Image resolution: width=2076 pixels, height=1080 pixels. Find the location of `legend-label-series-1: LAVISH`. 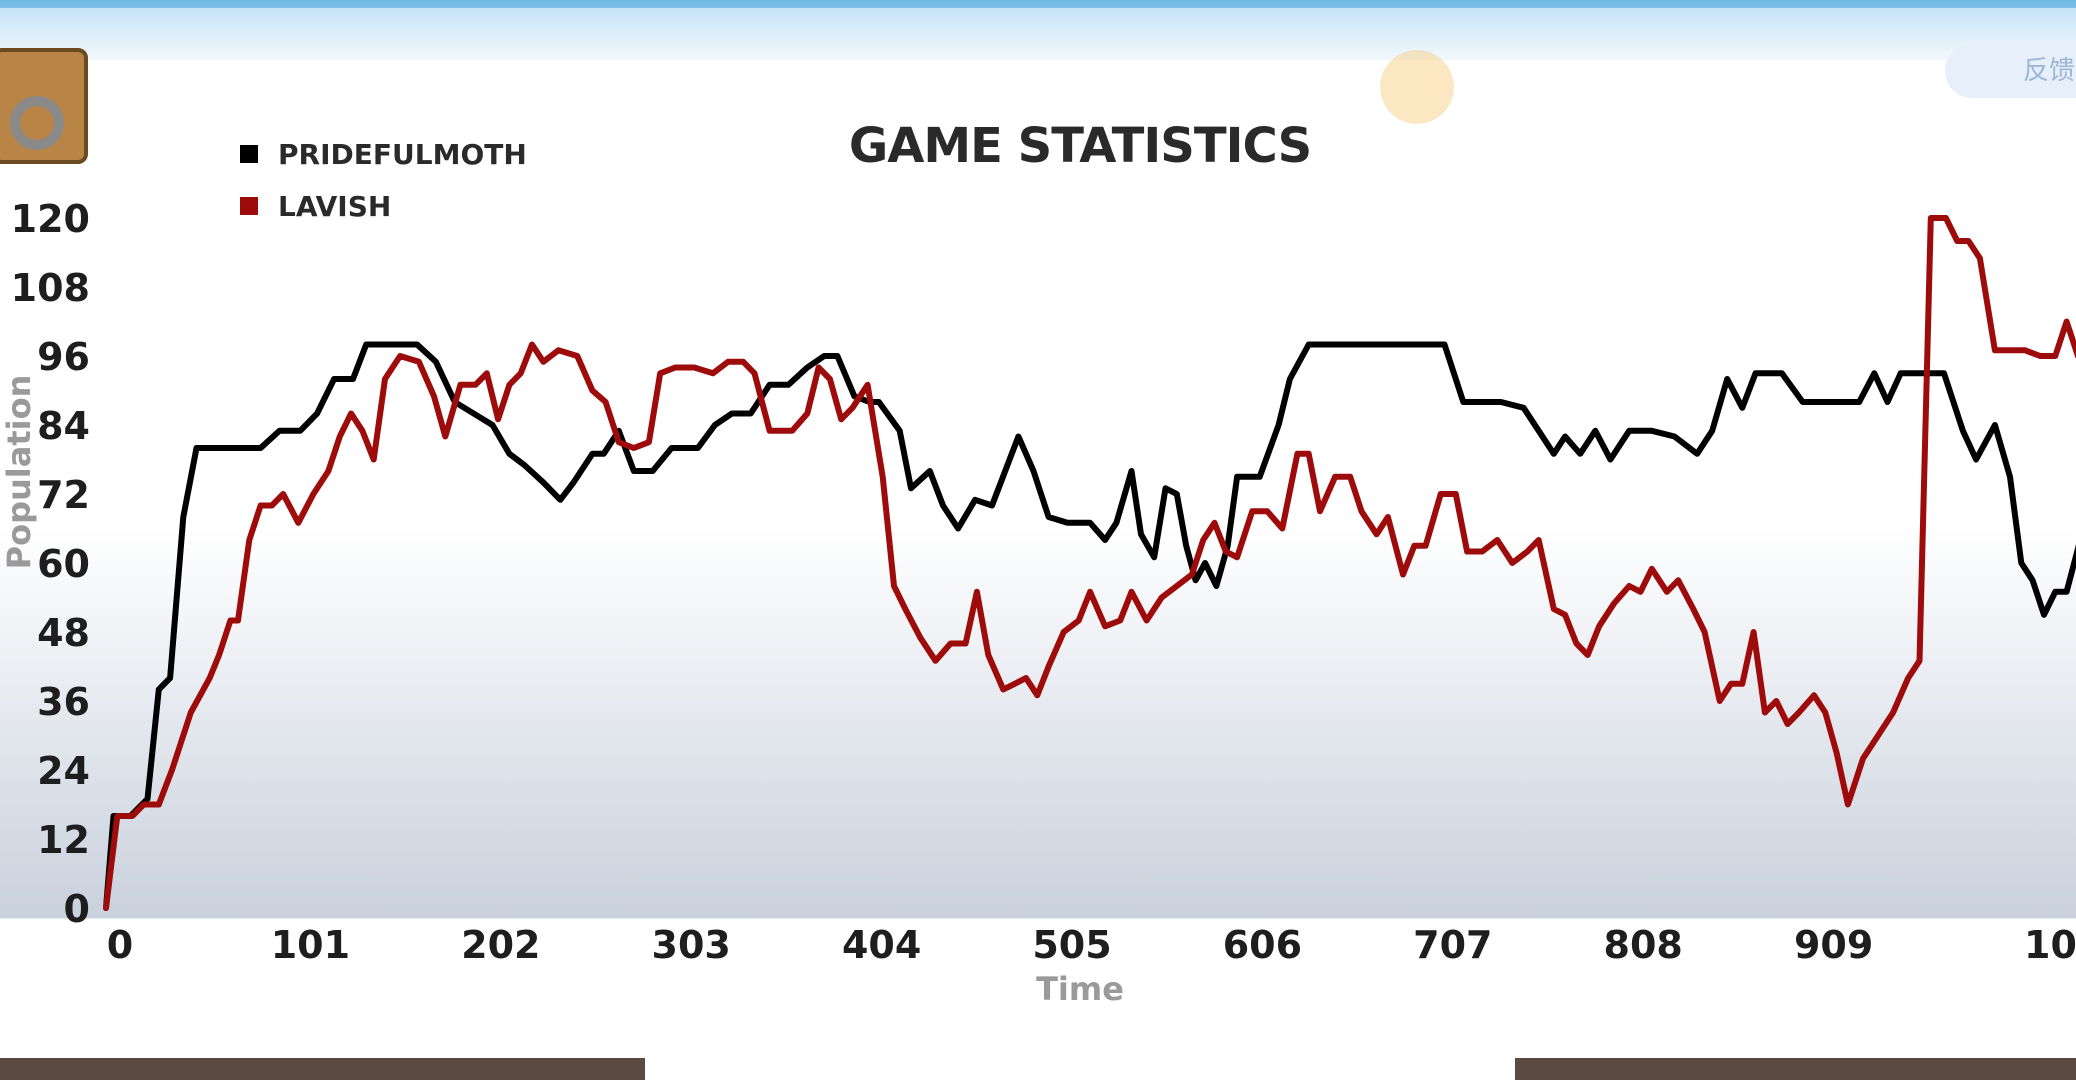

legend-label-series-1: LAVISH is located at coordinates (335, 206).